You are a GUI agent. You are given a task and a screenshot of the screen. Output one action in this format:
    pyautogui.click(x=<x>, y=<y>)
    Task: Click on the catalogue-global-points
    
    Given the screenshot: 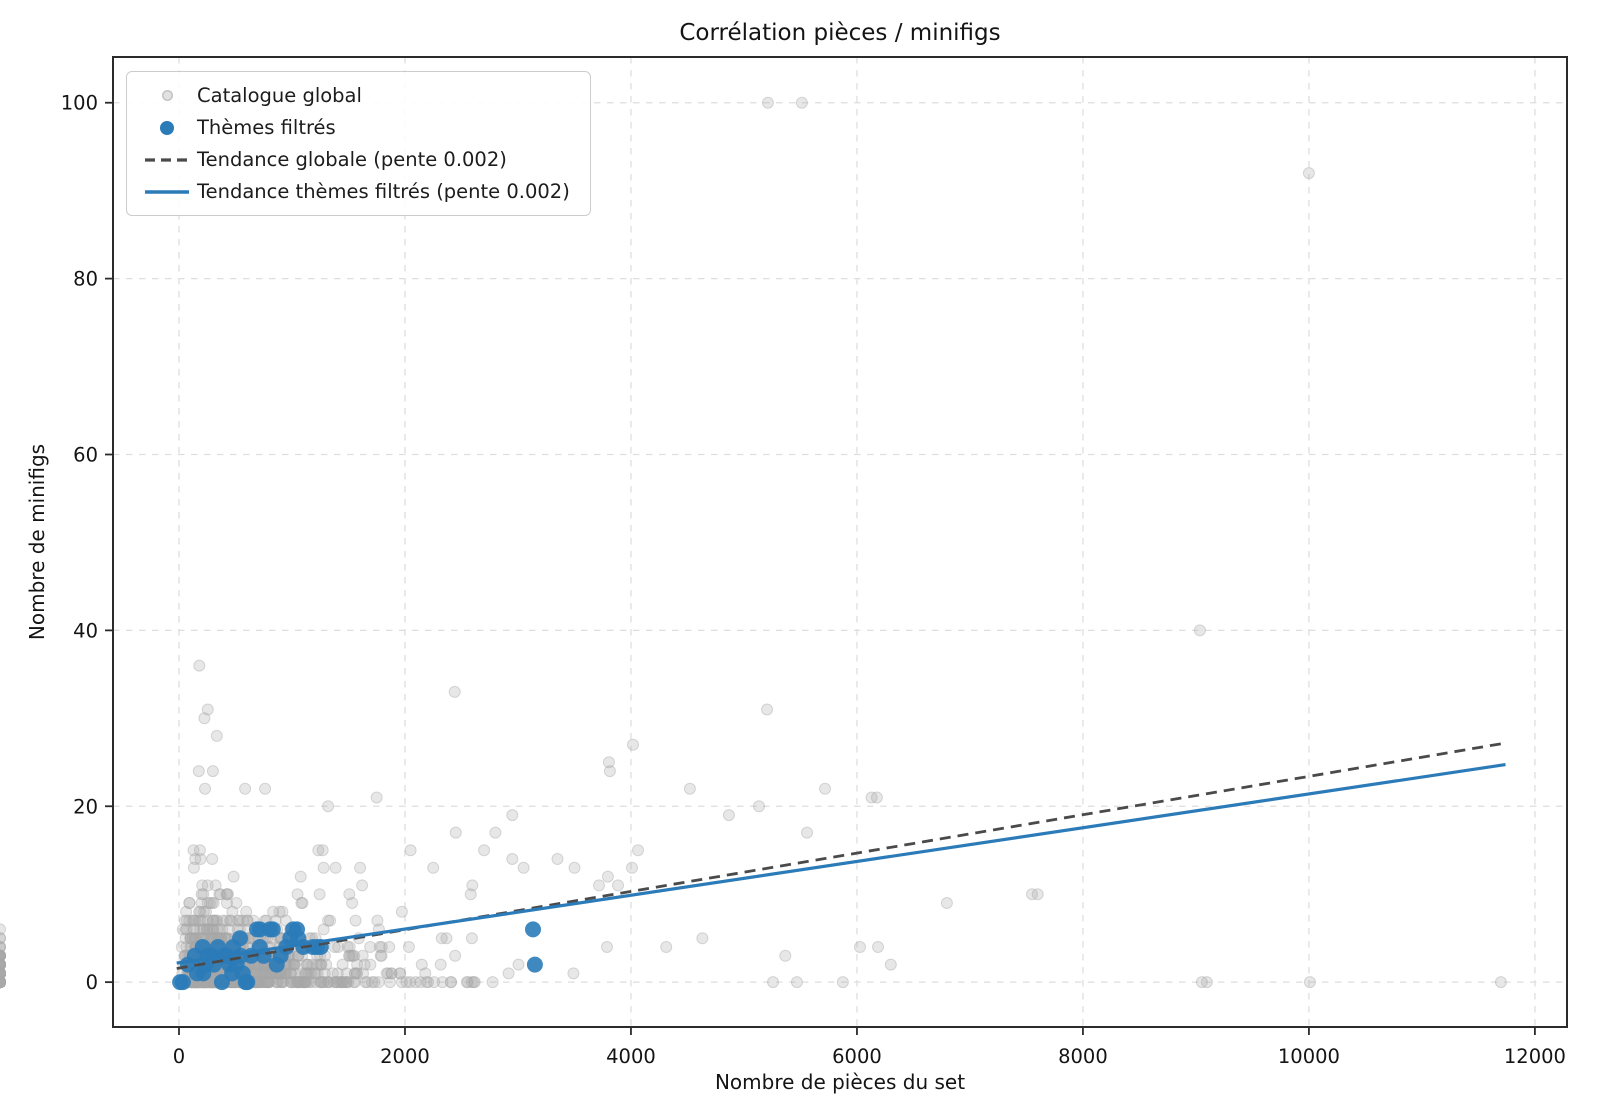 What is the action you would take?
    pyautogui.click(x=448, y=885)
    